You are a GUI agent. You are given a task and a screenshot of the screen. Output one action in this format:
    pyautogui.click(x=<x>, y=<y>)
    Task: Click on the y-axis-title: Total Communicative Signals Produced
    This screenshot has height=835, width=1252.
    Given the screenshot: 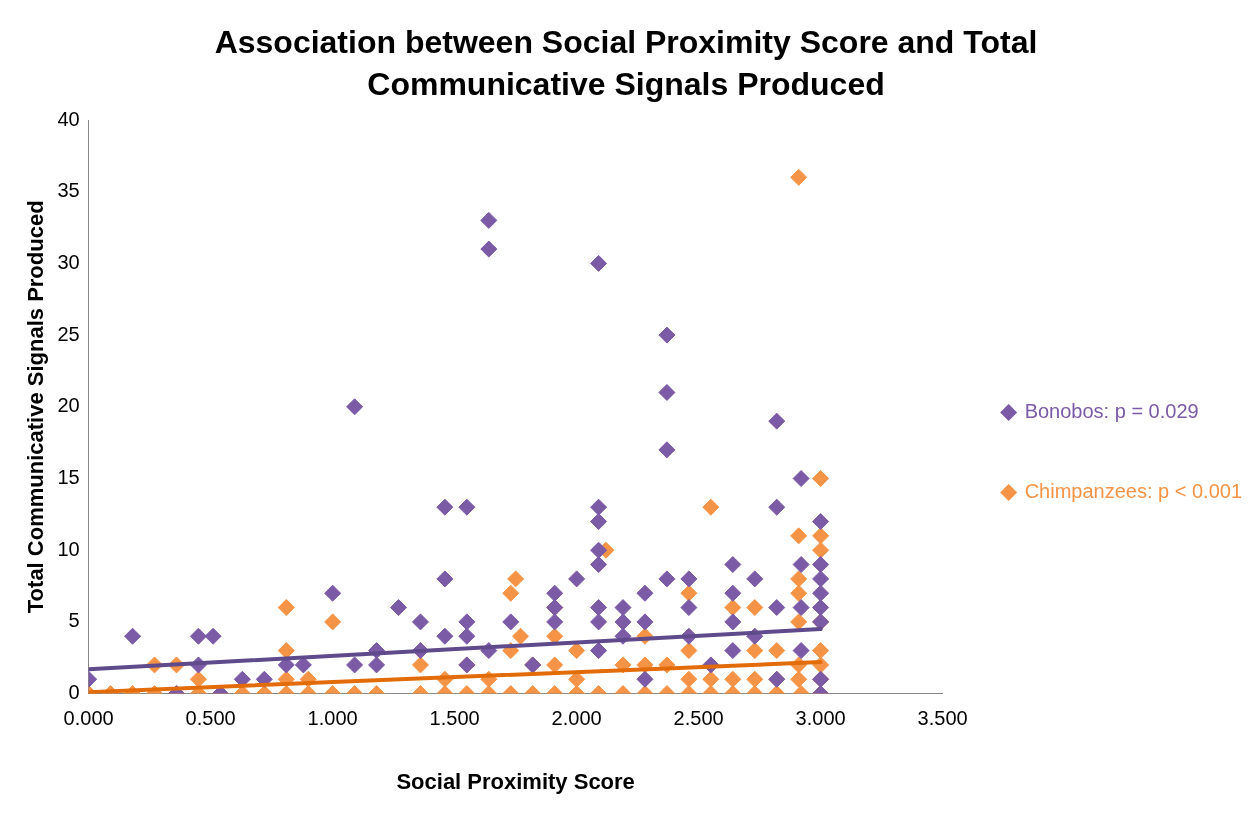 What is the action you would take?
    pyautogui.click(x=36, y=407)
    